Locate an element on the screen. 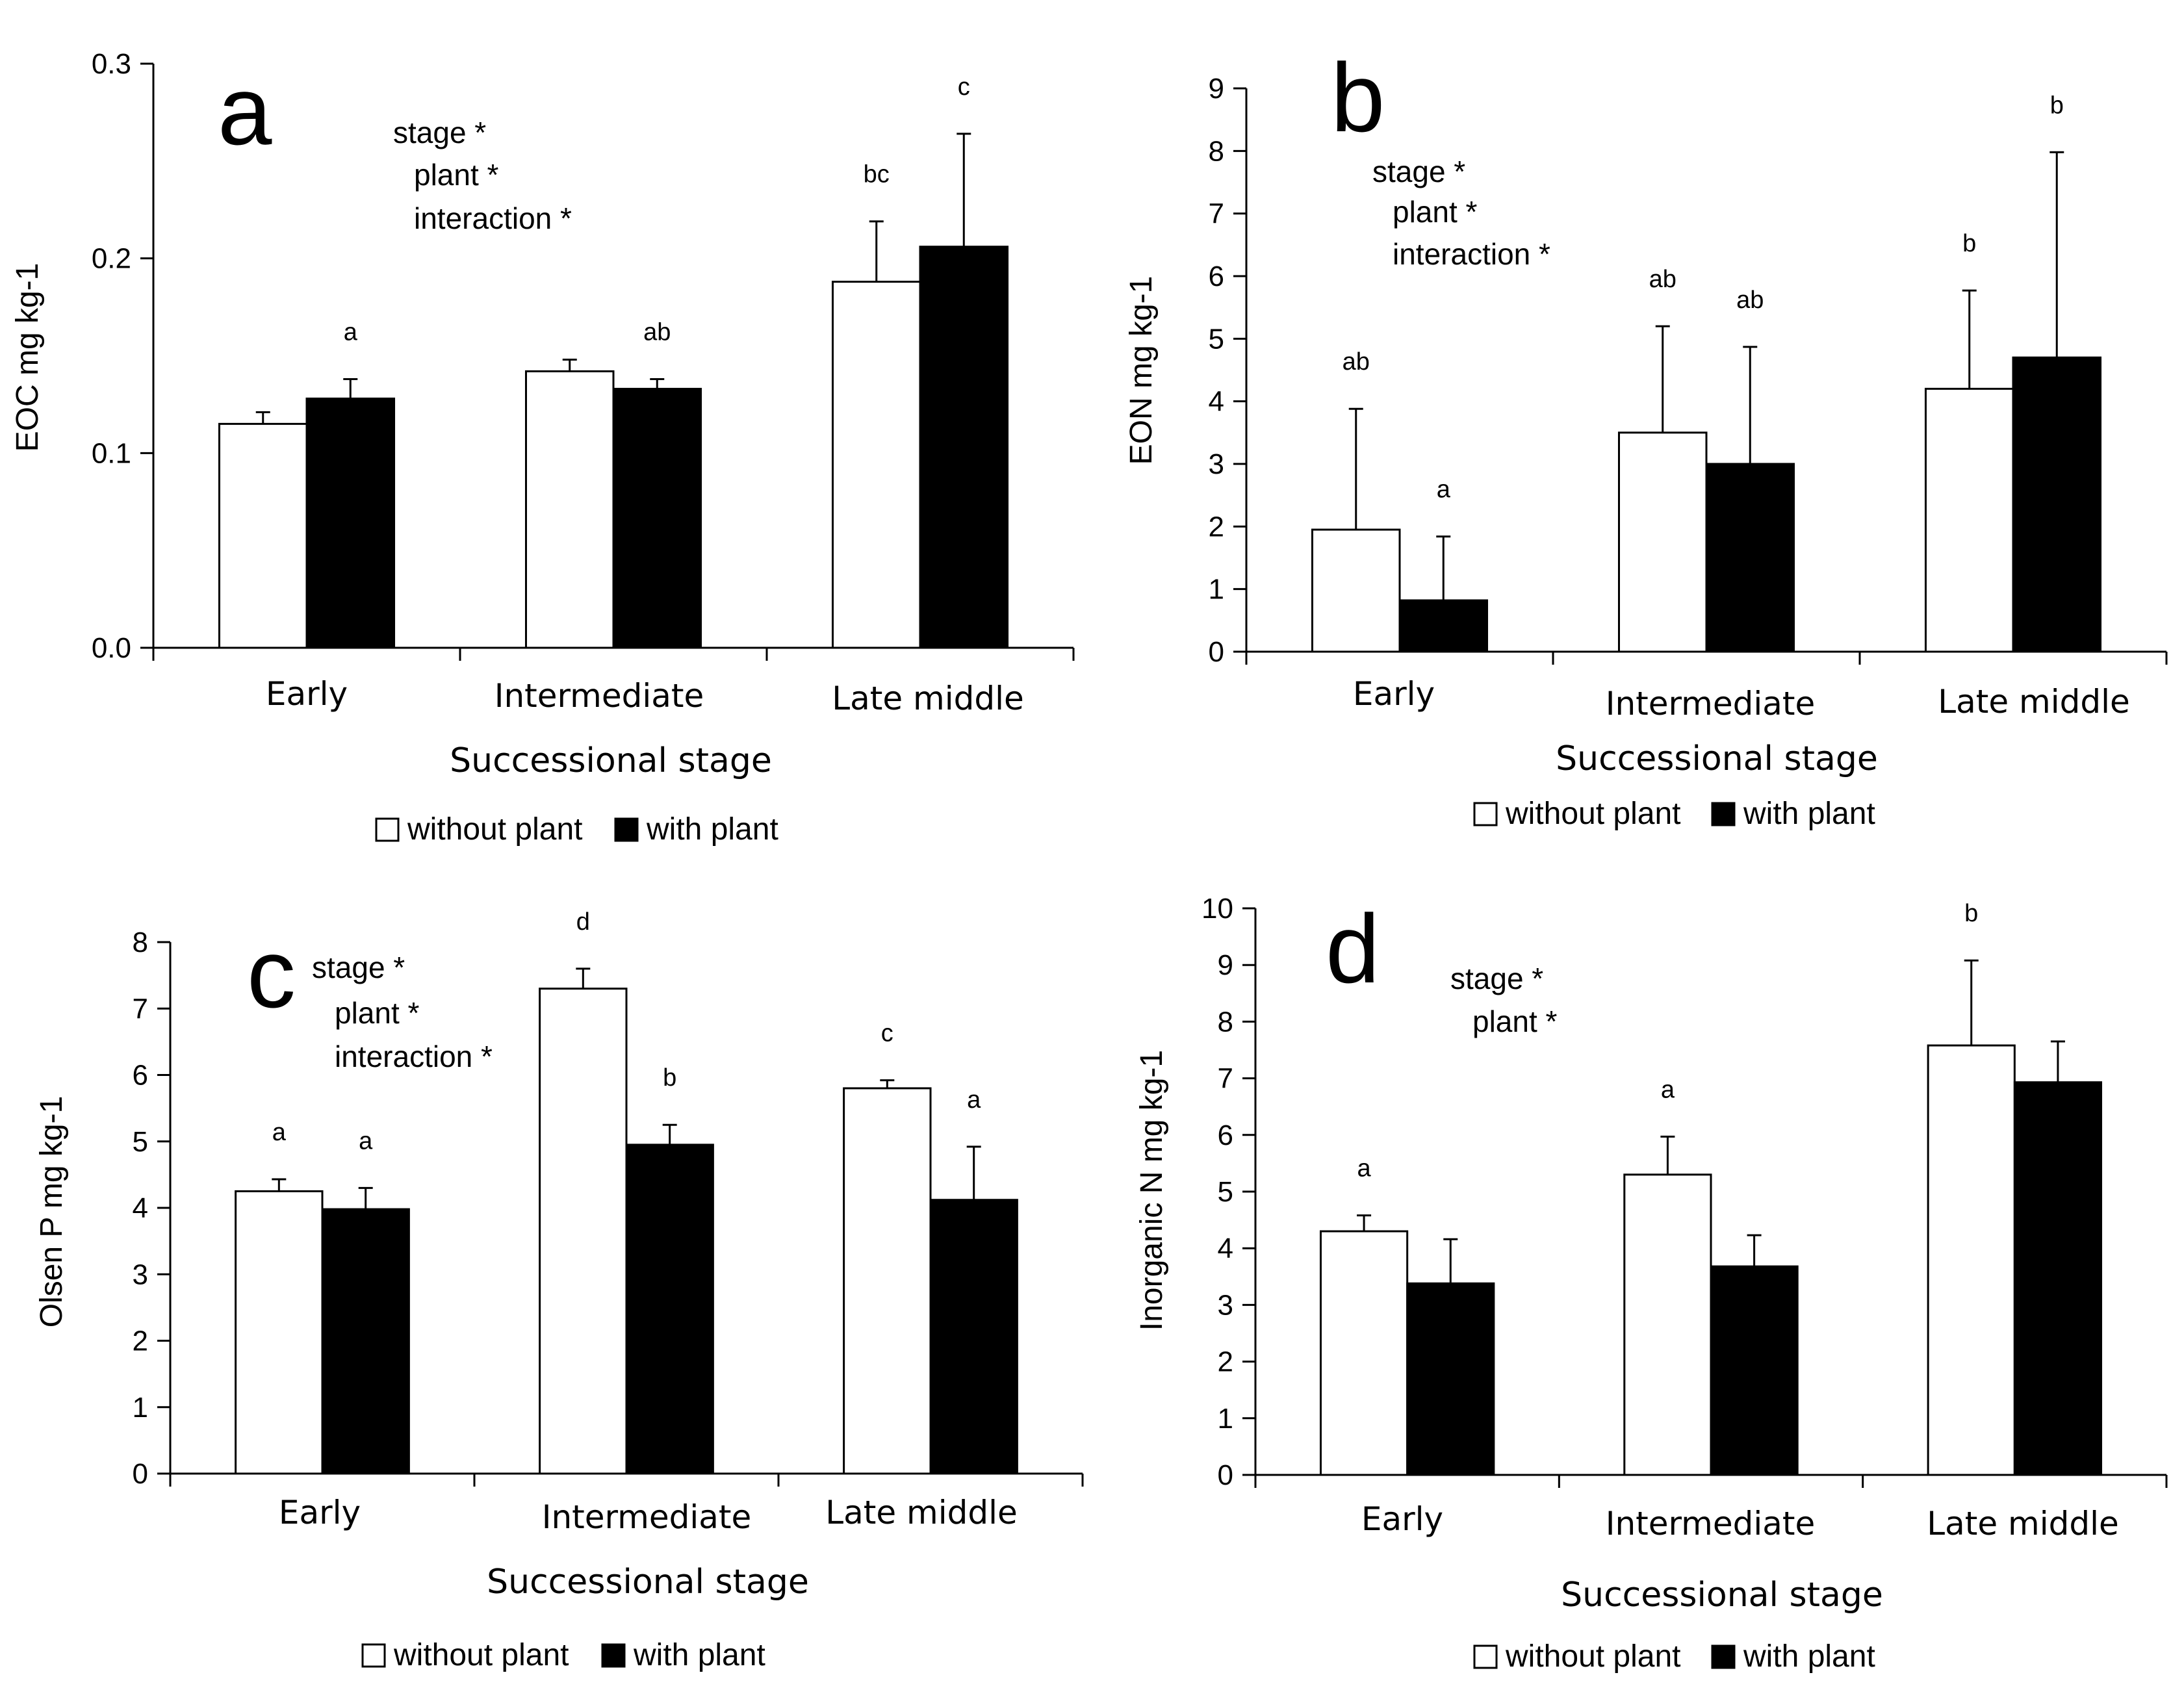  panel-letter: b is located at coordinates (1358, 98).